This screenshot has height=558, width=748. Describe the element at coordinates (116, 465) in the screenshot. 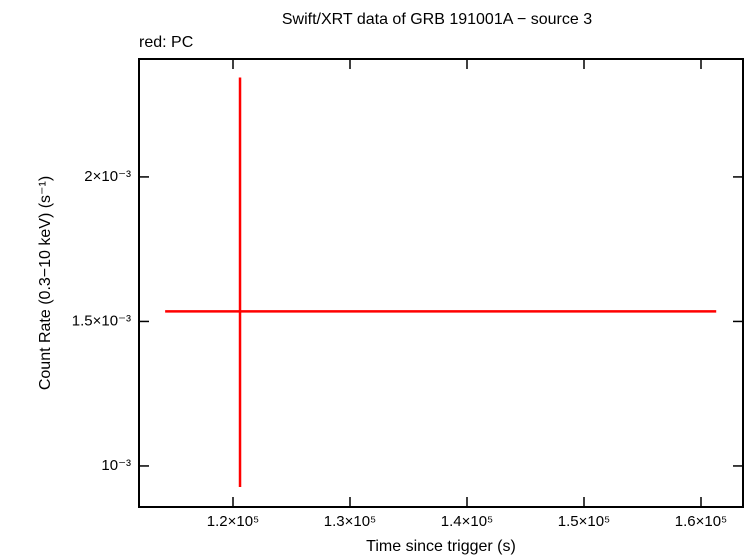

I see `y-tick-label: 10⁻³` at that location.